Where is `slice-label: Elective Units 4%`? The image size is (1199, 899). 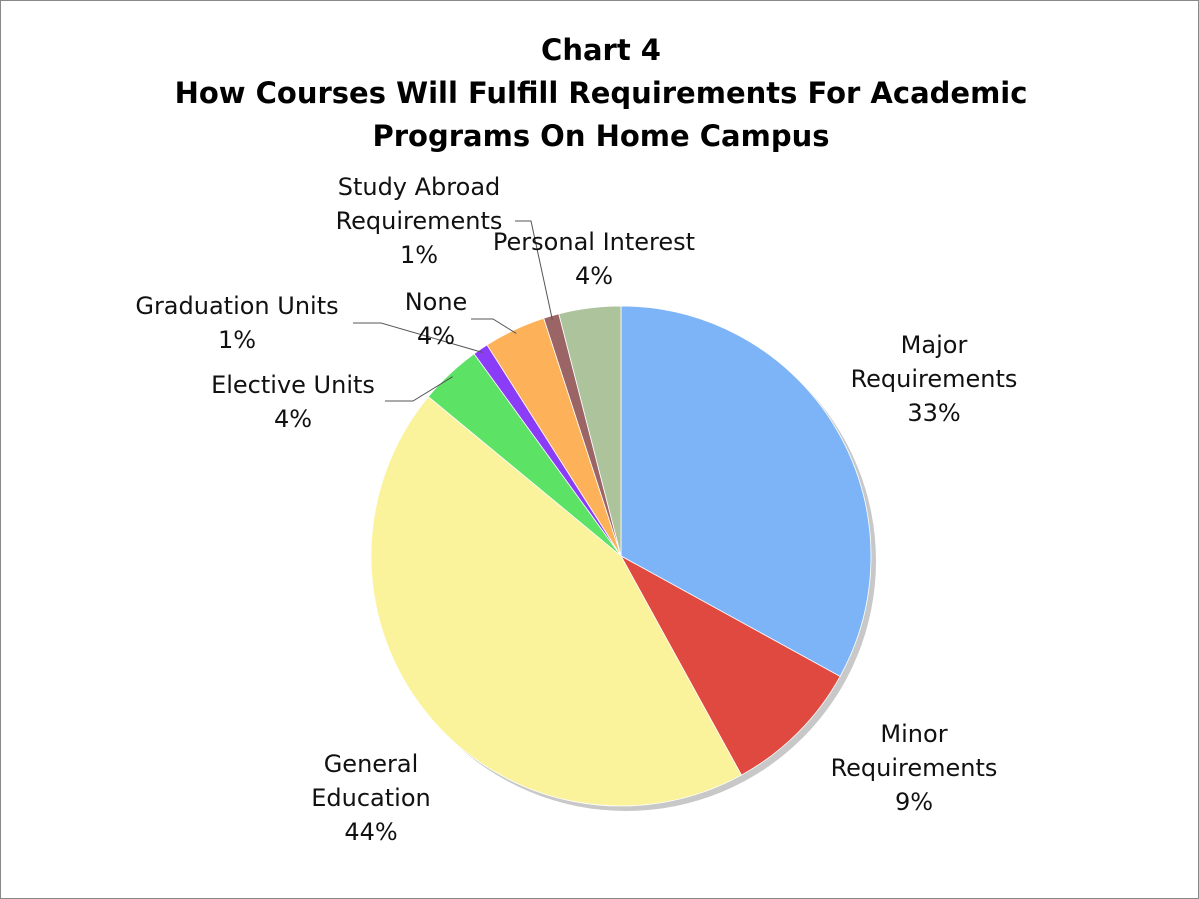 slice-label: Elective Units 4% is located at coordinates (293, 402).